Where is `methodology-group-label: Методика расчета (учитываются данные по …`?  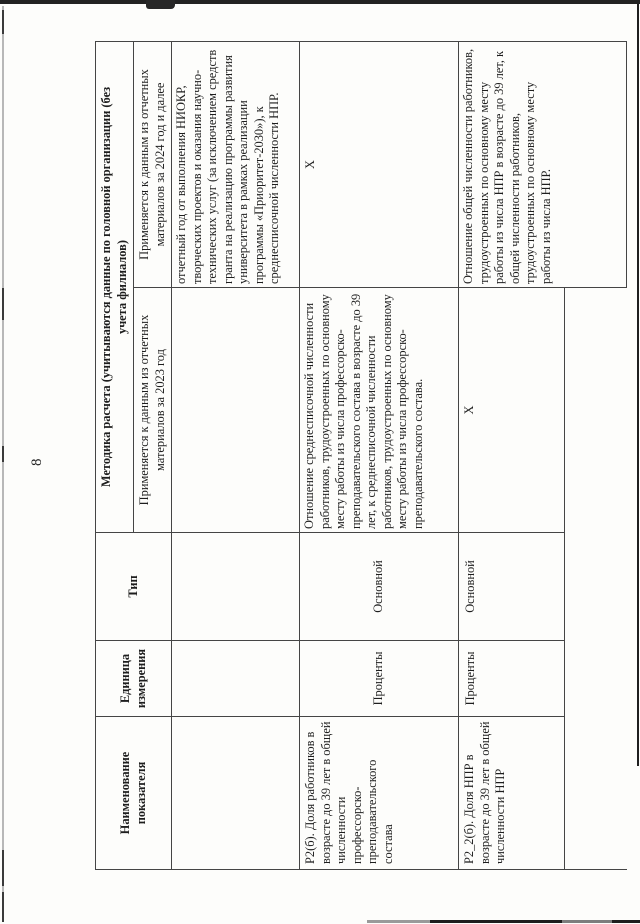 methodology-group-label: Методика расчета (учитываются данные по … is located at coordinates (114, 287).